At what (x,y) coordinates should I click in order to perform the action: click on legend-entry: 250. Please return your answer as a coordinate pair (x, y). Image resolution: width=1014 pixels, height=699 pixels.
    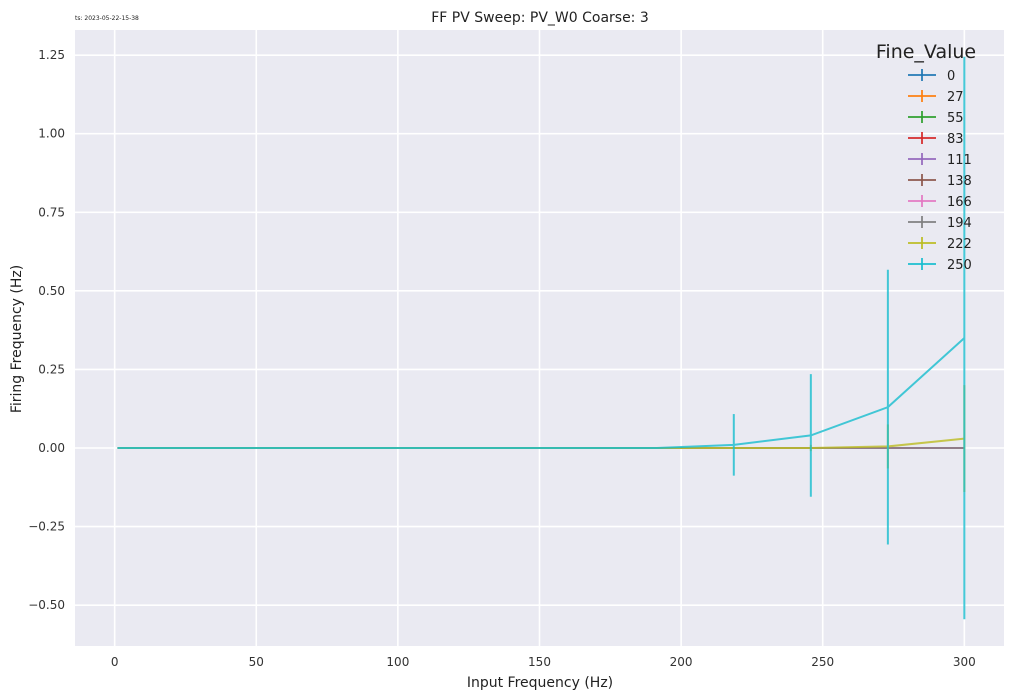
    Looking at the image, I should click on (940, 265).